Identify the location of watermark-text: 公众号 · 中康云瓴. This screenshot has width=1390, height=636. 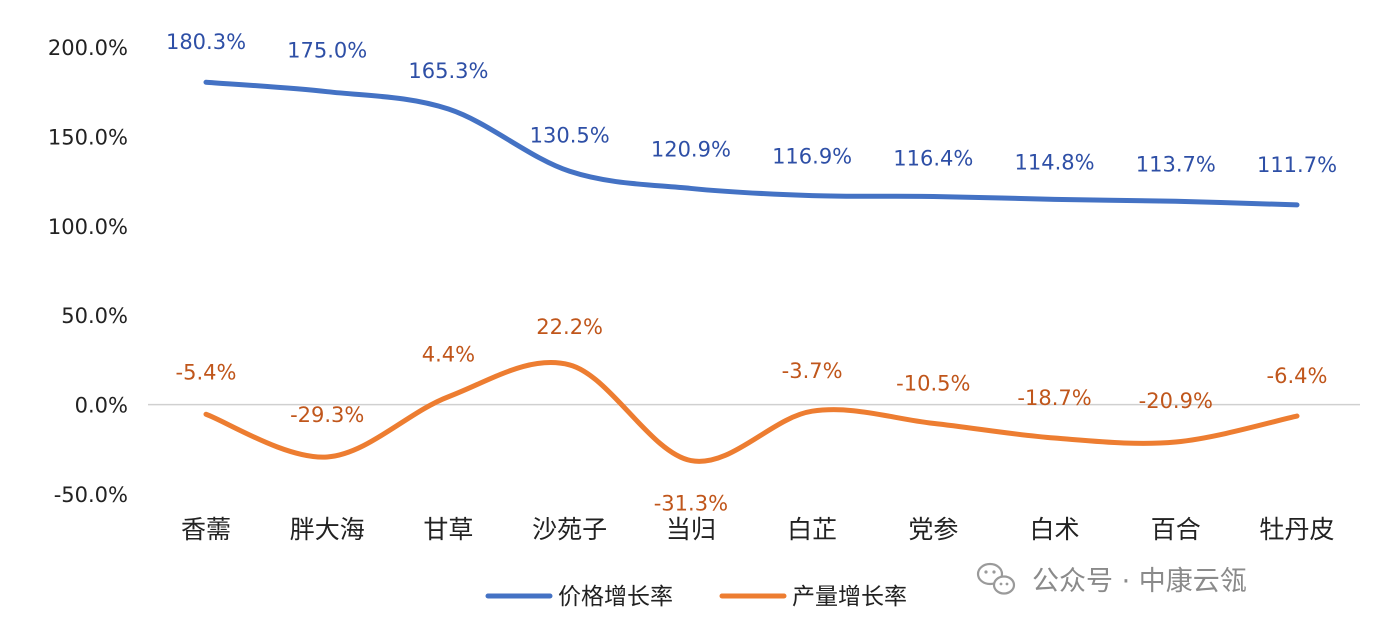
(1139, 581).